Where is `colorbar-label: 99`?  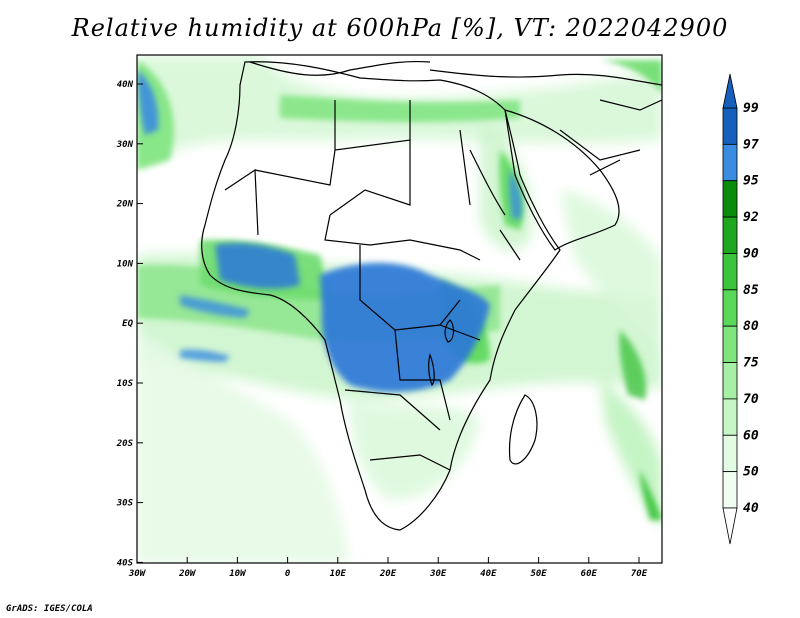 colorbar-label: 99 is located at coordinates (751, 108).